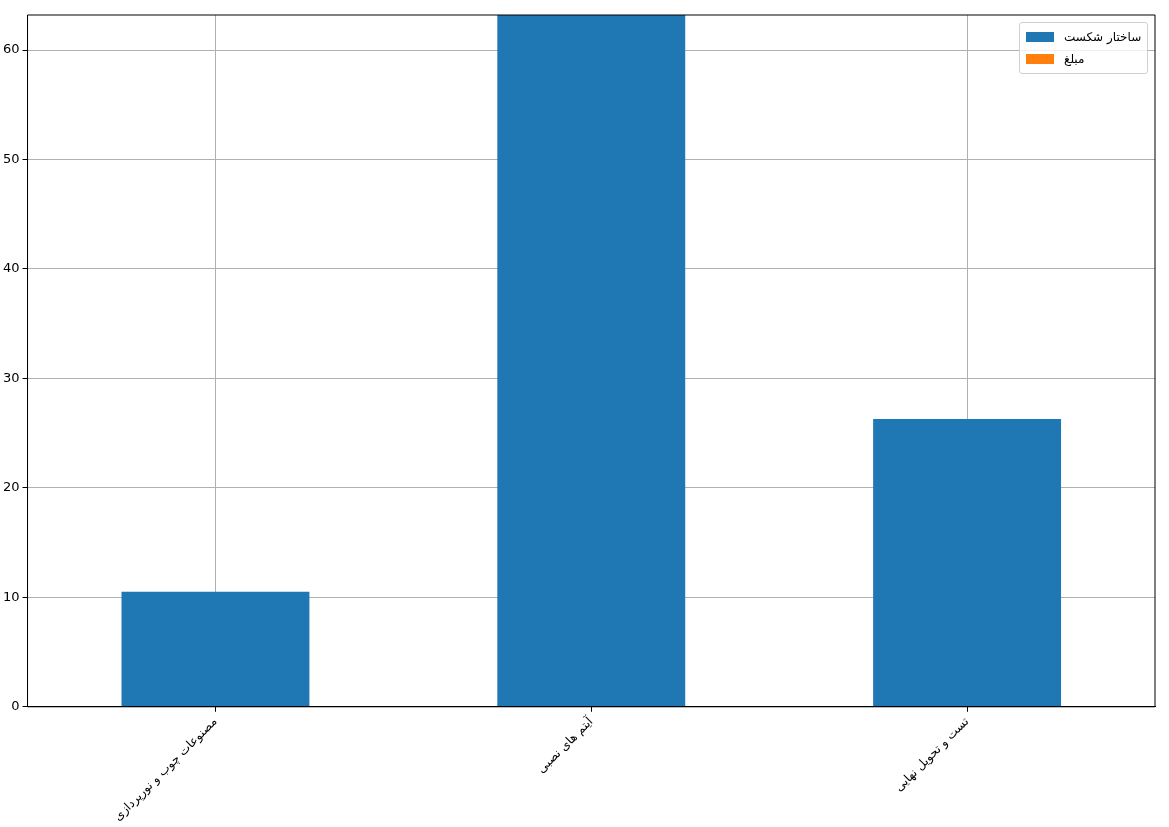  I want to click on x-tick-label: آیتم های نصبی, so click(565, 744).